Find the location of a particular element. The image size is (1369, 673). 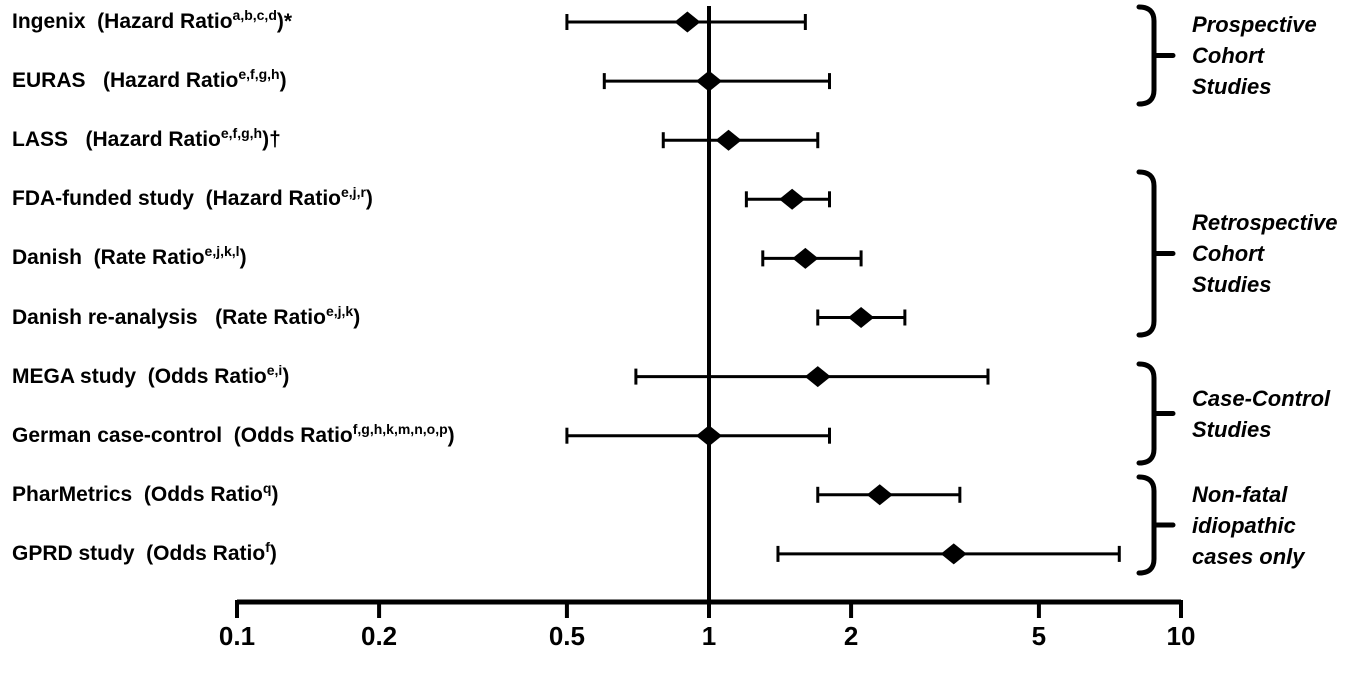

study-label: EURAS (Hazard Ratioe,f,g,h) is located at coordinates (149, 81).